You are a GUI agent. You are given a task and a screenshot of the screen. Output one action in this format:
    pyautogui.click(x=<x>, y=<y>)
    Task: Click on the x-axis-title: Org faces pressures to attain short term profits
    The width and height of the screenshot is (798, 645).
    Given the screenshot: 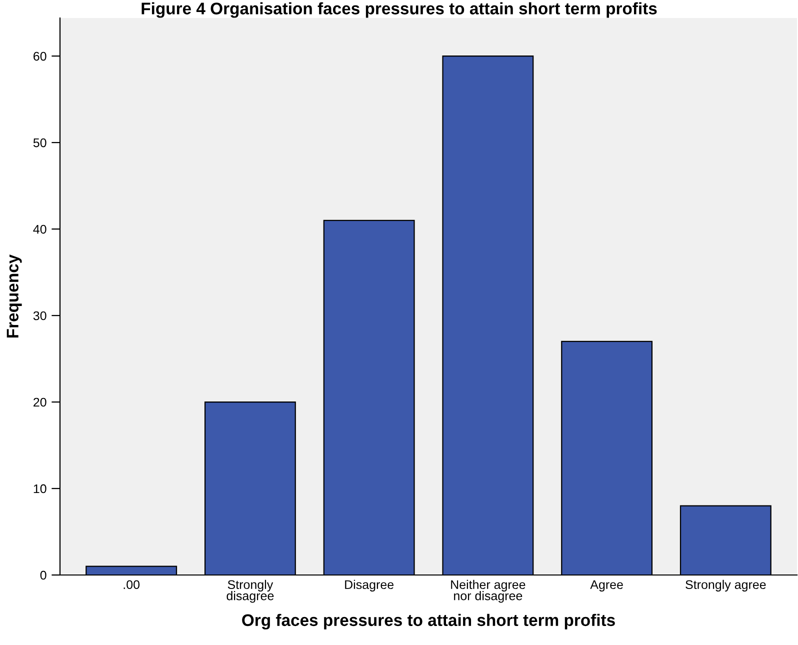 What is the action you would take?
    pyautogui.click(x=428, y=622)
    